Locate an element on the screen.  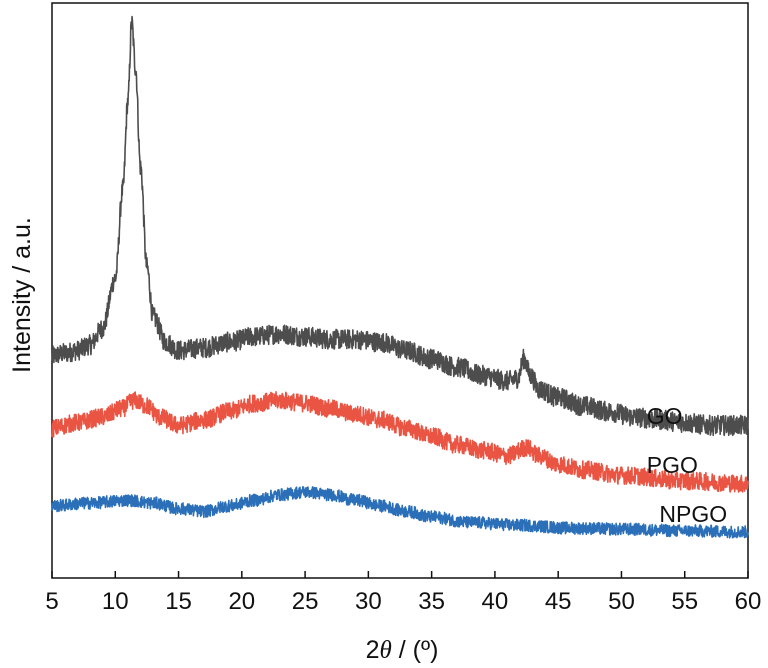
x-tick-label: 15 is located at coordinates (178, 601).